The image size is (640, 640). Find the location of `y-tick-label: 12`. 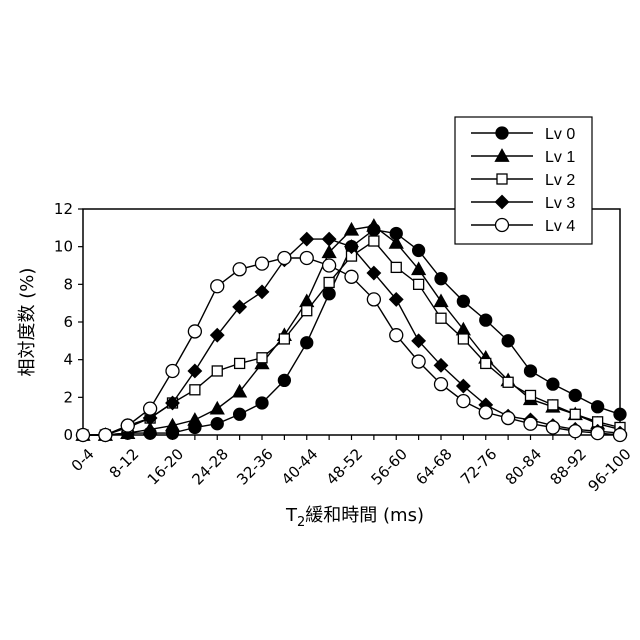

y-tick-label: 12 is located at coordinates (63, 209).